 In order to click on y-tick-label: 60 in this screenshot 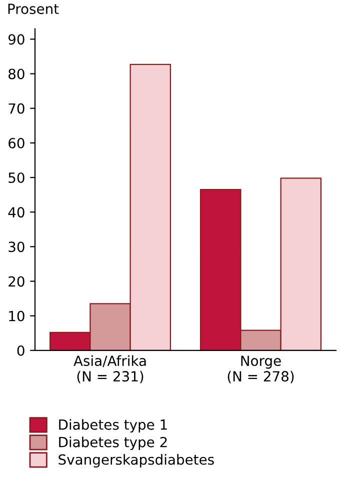, I will do `click(16, 143)`.